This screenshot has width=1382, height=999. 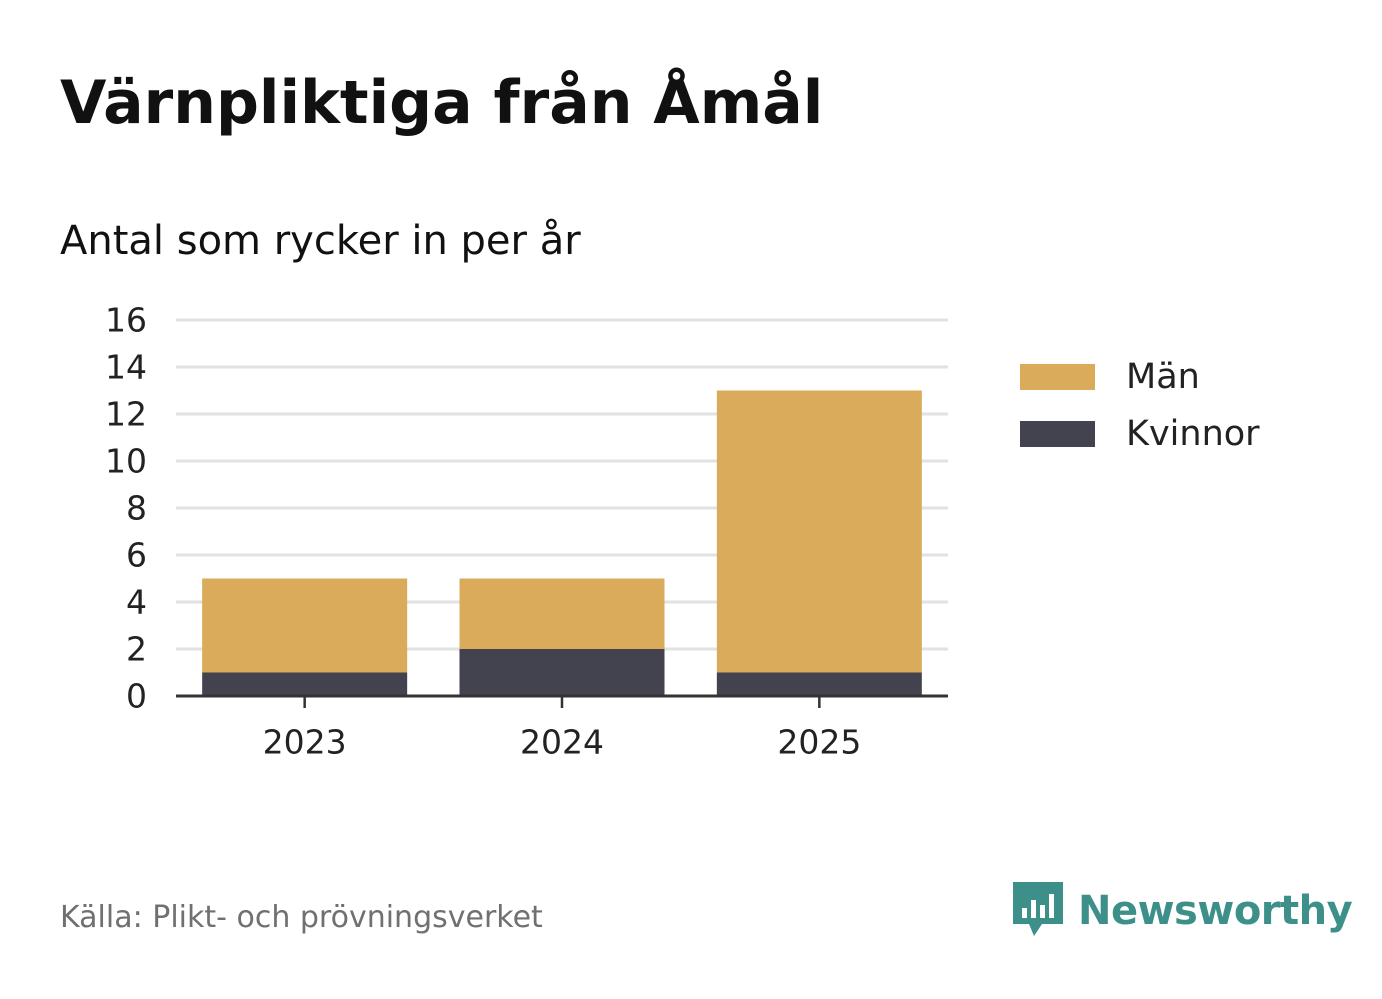 What do you see at coordinates (819, 684) in the screenshot?
I see `bar-2025-kvinnor` at bounding box center [819, 684].